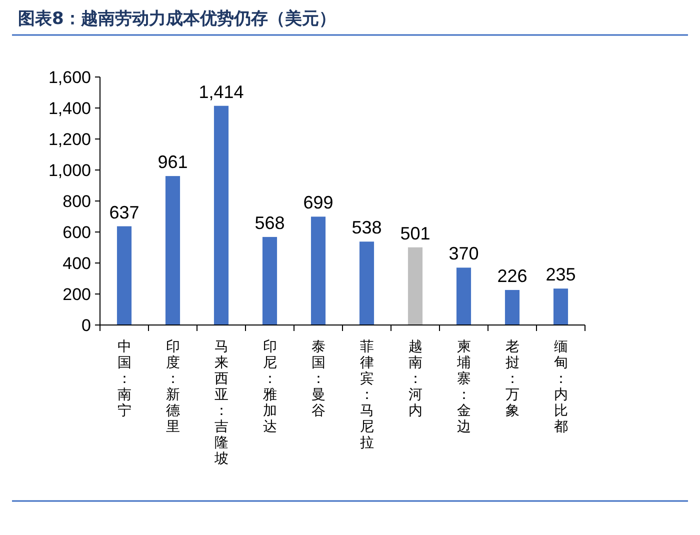 Image resolution: width=700 pixels, height=535 pixels. What do you see at coordinates (561, 274) in the screenshot?
I see `data-label: 235` at bounding box center [561, 274].